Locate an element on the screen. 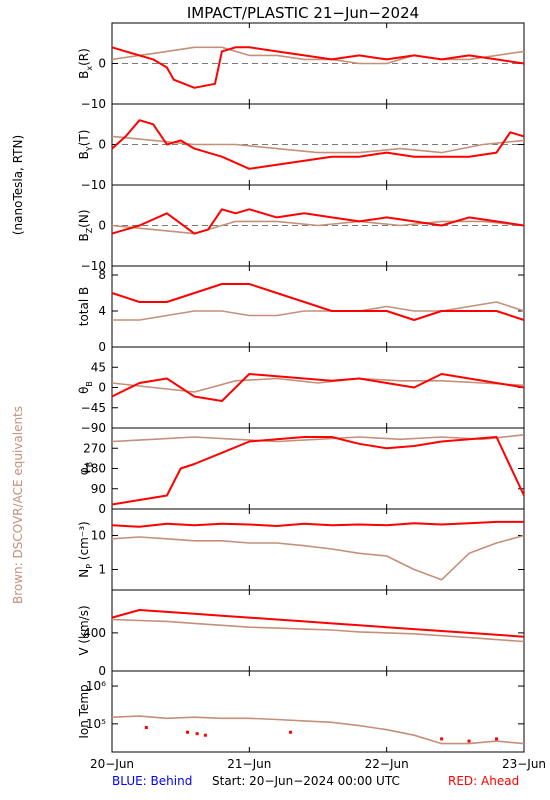 The image size is (550, 800). panel-frame-v is located at coordinates (318, 630).